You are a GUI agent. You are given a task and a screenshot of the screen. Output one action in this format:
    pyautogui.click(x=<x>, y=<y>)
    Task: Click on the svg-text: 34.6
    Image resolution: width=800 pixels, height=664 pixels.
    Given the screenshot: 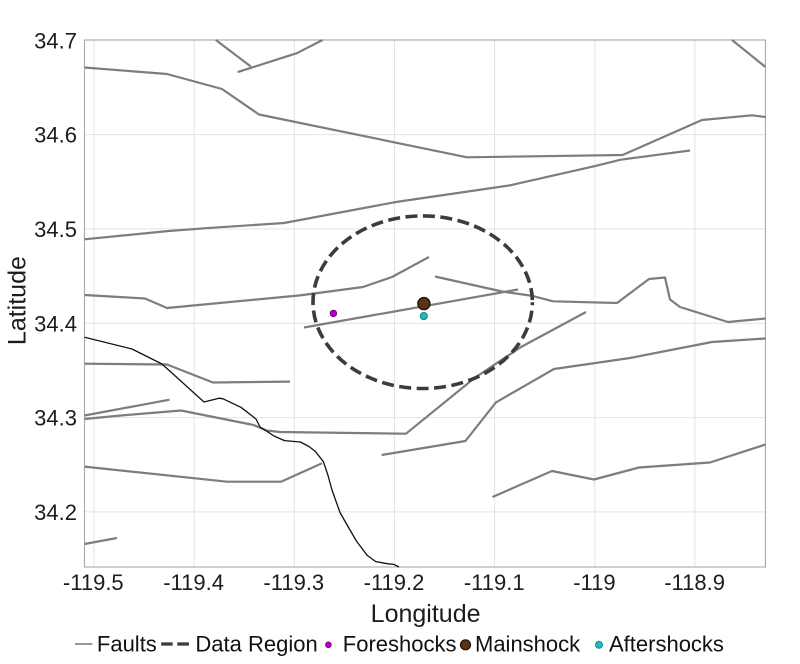 What is the action you would take?
    pyautogui.click(x=55, y=135)
    